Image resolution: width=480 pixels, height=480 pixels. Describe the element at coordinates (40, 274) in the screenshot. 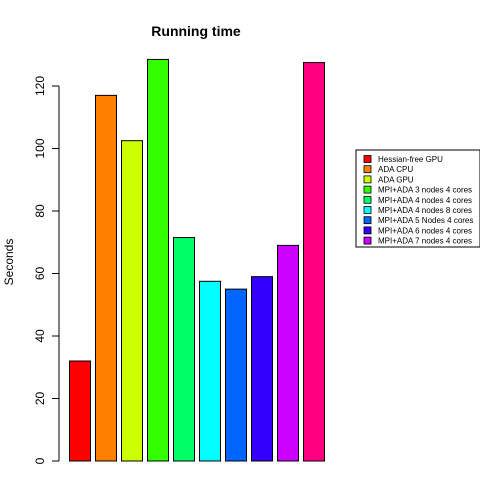

I see `y-tick-label: 60` at that location.